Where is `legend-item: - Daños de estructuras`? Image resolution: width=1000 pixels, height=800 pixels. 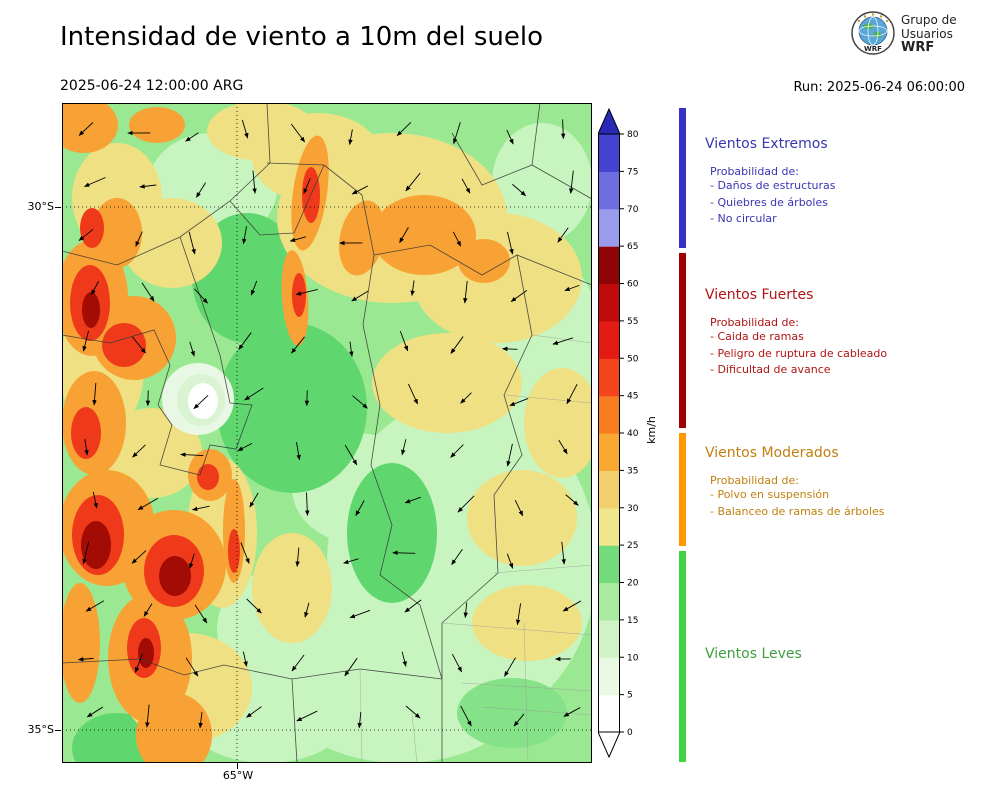
legend-item: - Daños de estructuras is located at coordinates (773, 185).